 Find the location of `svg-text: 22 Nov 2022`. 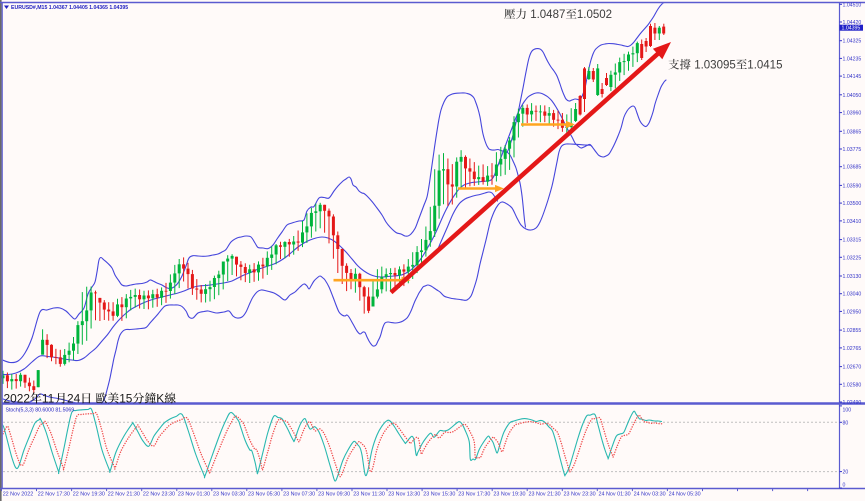

svg-text: 22 Nov 2022 is located at coordinates (18, 495).